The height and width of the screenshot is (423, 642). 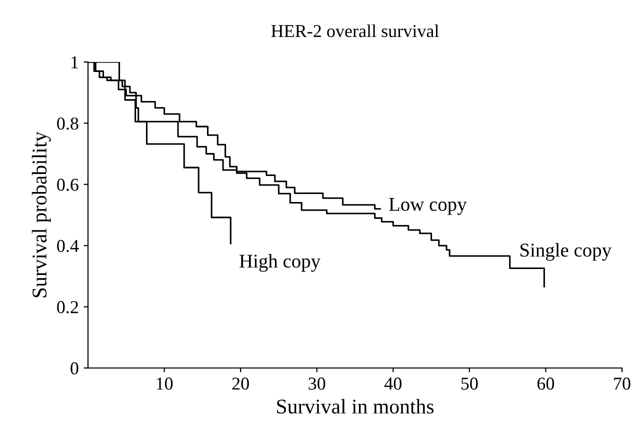 I want to click on y-tick-label: 0.6, so click(x=67, y=184).